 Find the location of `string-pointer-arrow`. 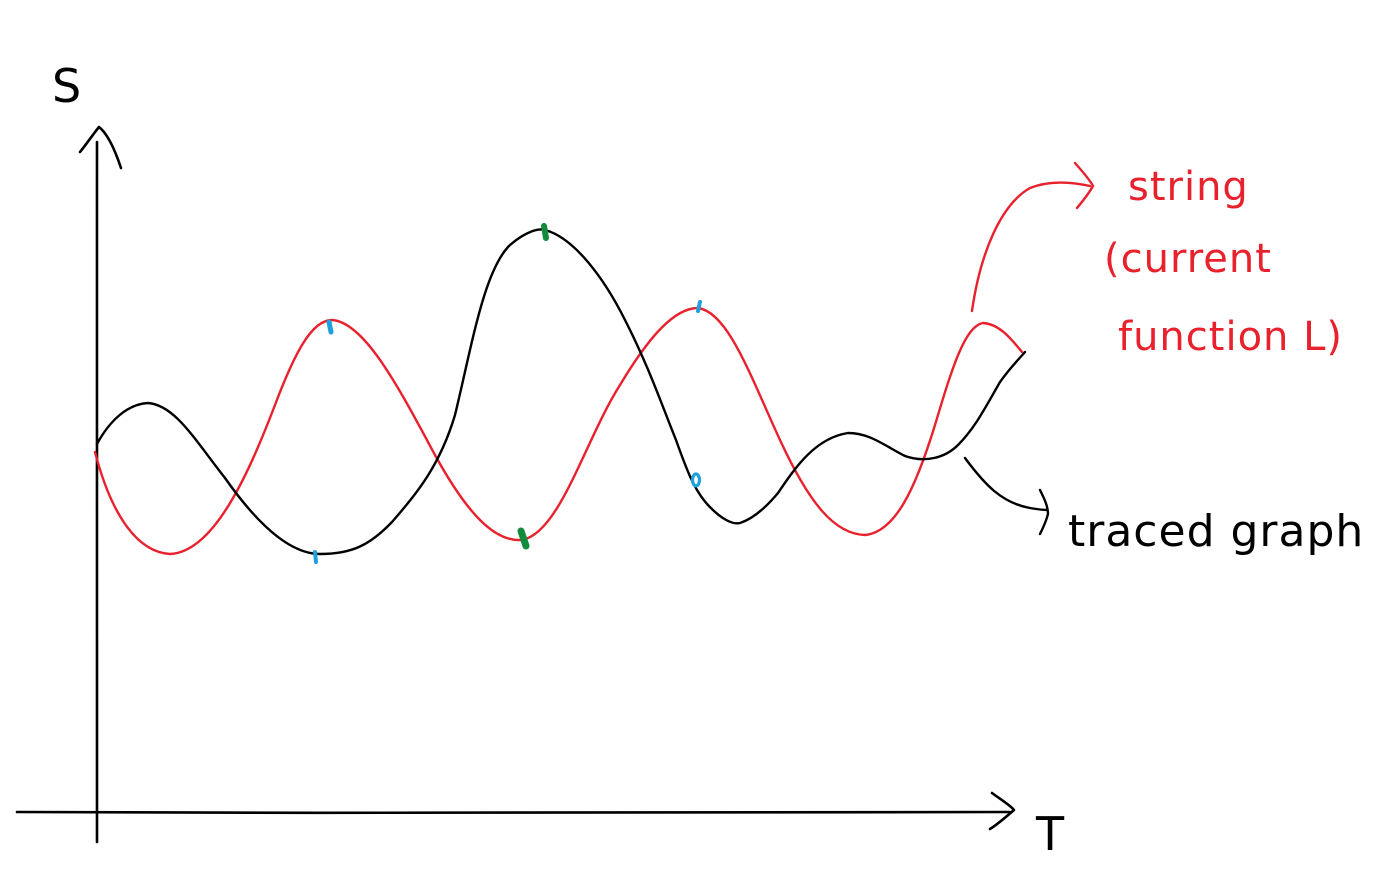

string-pointer-arrow is located at coordinates (1032, 237).